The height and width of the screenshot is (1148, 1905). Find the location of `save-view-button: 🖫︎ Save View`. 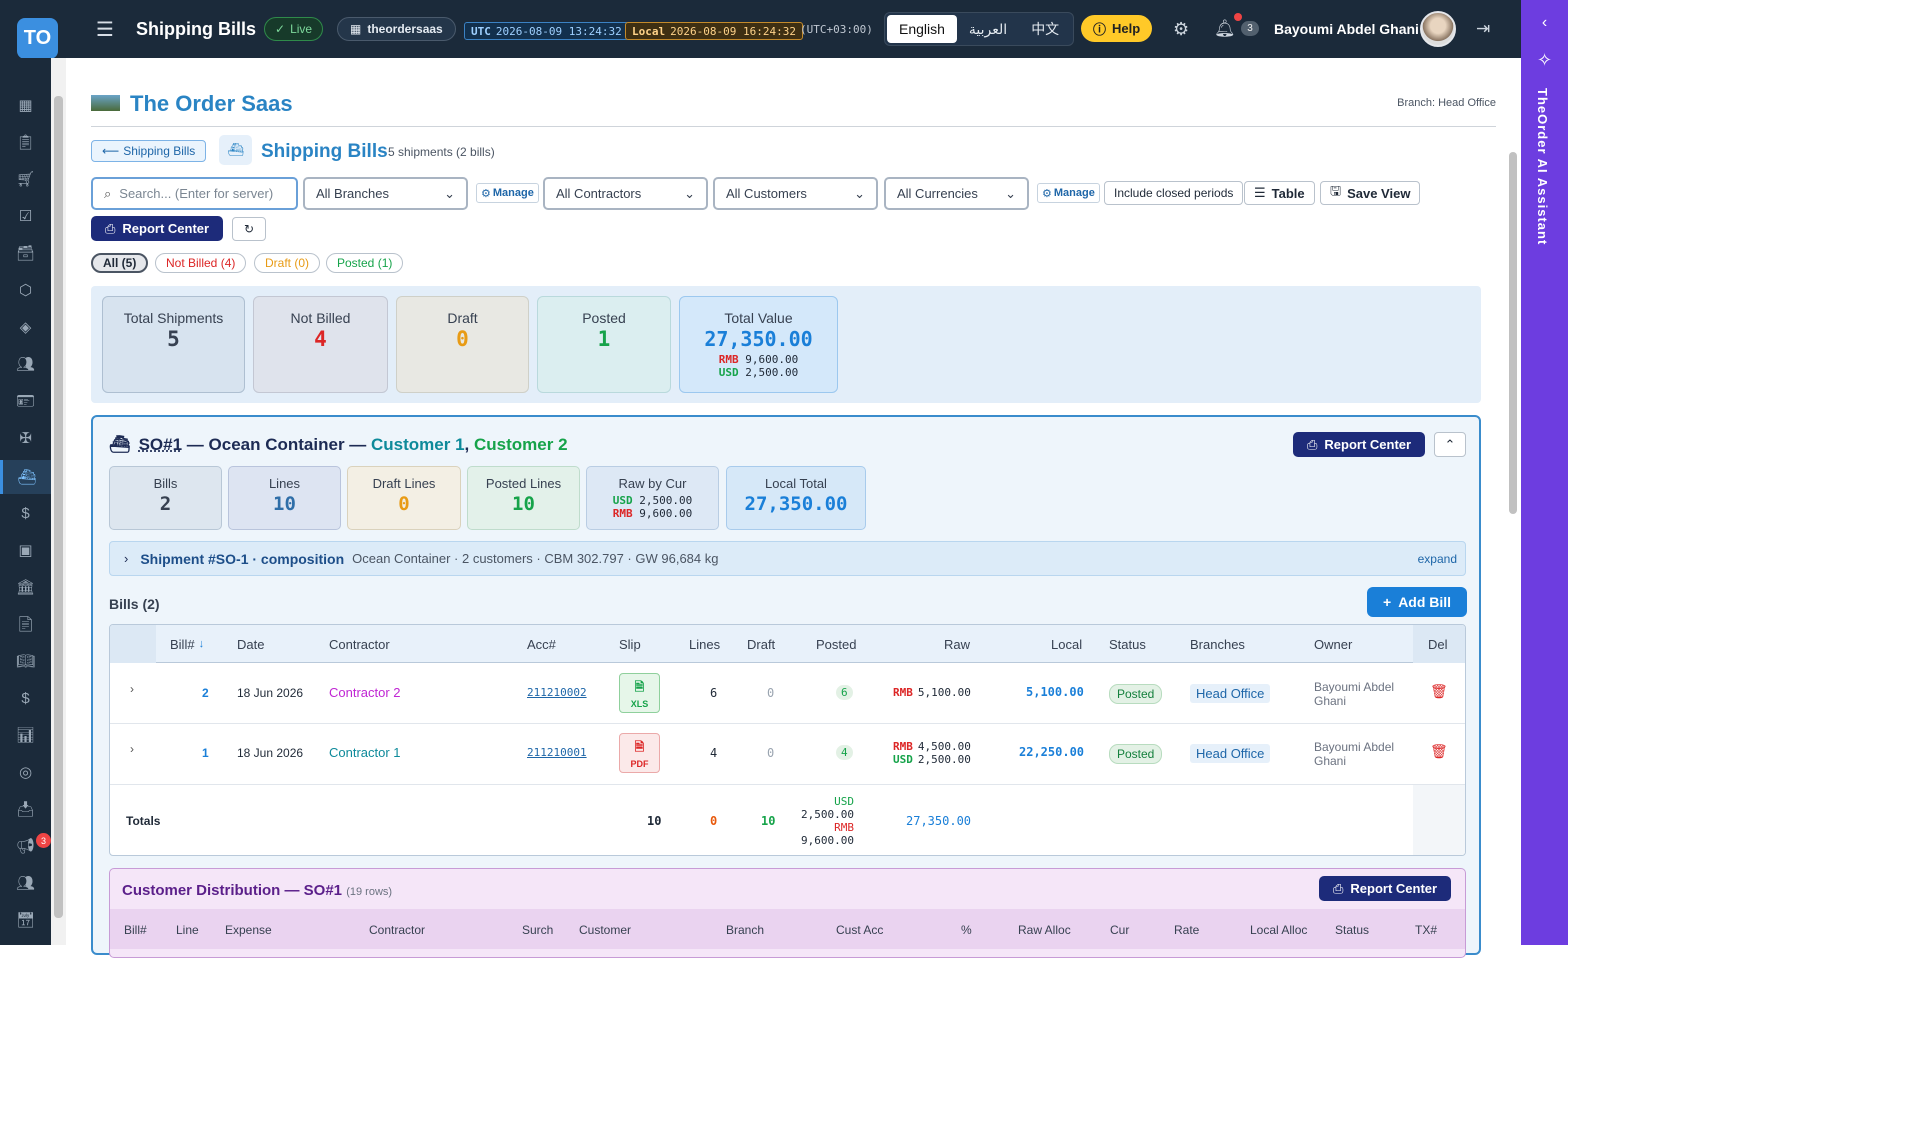

save-view-button: 🖫︎ Save View is located at coordinates (1370, 193).